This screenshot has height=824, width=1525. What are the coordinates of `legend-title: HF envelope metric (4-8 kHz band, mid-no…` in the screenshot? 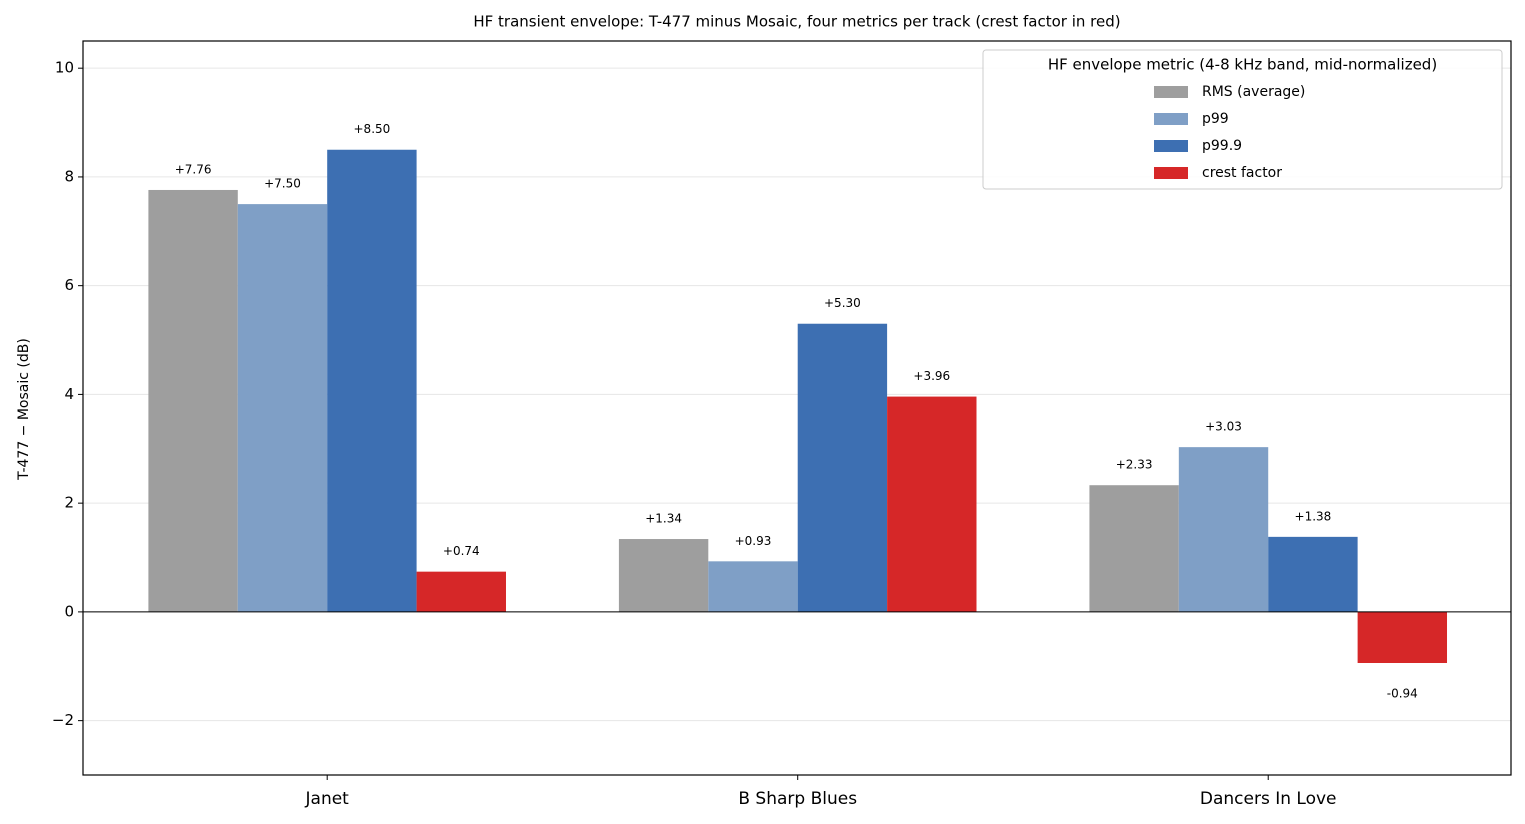 It's located at (1242, 65).